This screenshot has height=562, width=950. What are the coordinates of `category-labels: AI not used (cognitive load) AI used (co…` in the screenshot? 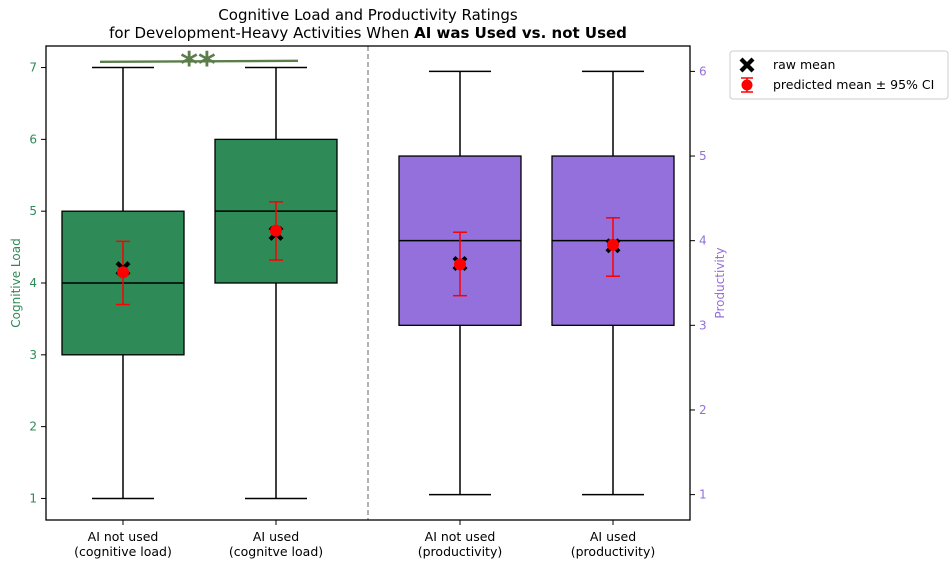 It's located at (364, 544).